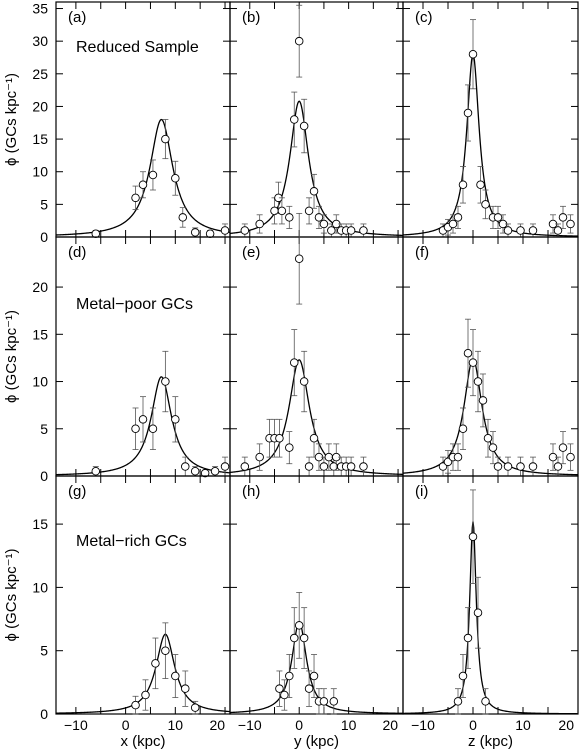 This screenshot has height=751, width=581. I want to click on panel-tag: (e), so click(251, 252).